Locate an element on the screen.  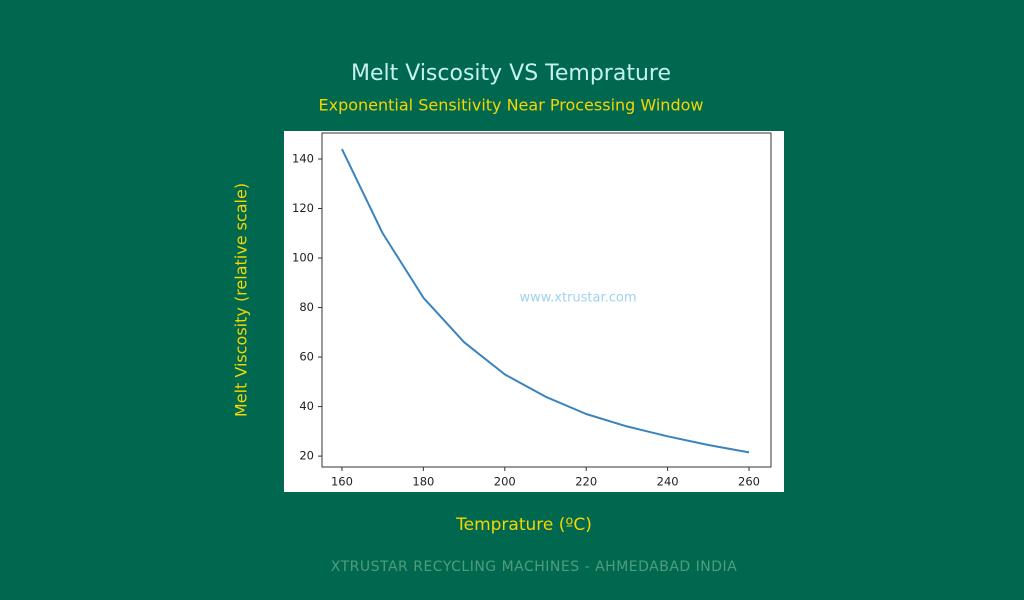
y-tick-label: 120 is located at coordinates (303, 208).